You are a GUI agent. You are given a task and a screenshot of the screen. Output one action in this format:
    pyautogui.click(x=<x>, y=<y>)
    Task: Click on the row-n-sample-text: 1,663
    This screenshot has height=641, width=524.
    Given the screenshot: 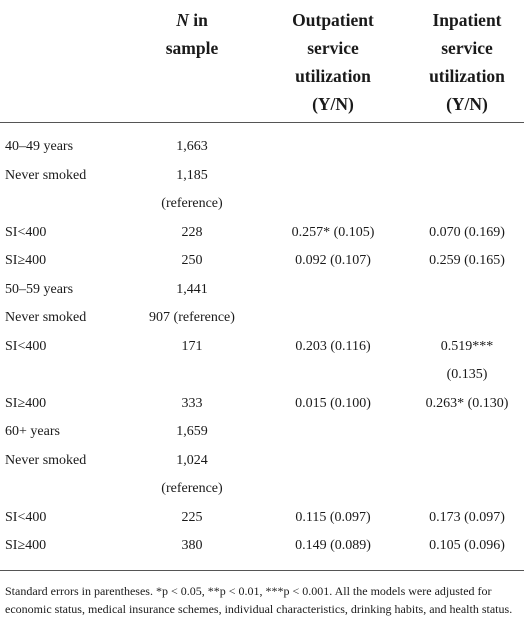 What is the action you would take?
    pyautogui.click(x=192, y=146)
    